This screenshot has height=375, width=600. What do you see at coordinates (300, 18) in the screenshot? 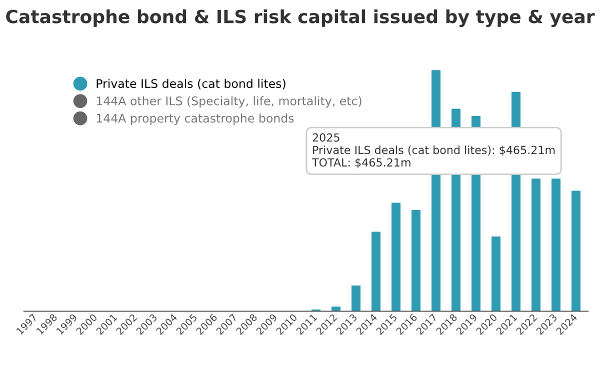
I see `chart-title: Catastrophe bond & ILS risk capital issued by type & year` at bounding box center [300, 18].